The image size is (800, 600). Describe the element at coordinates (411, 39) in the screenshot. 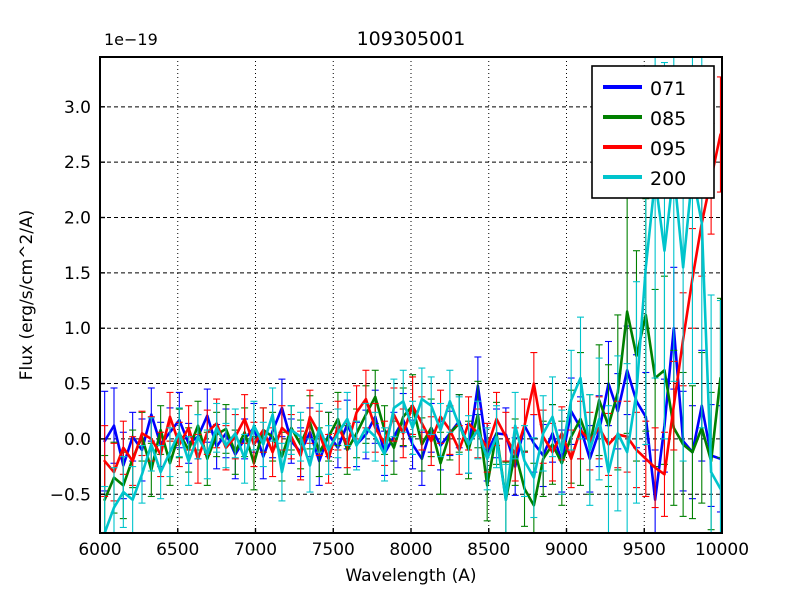

I see `page-title: 109305001` at that location.